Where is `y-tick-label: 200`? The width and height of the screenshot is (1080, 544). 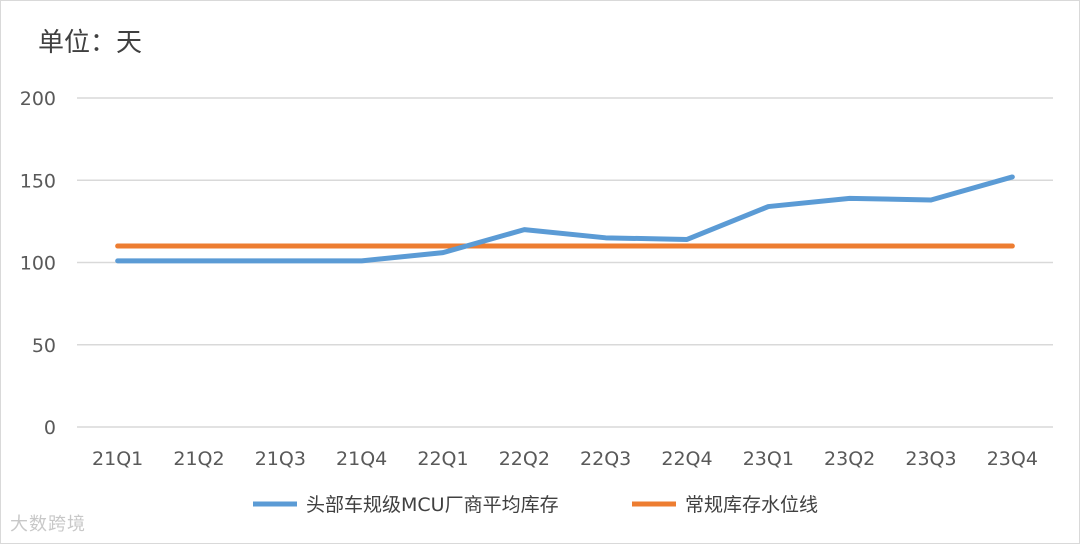 y-tick-label: 200 is located at coordinates (38, 99).